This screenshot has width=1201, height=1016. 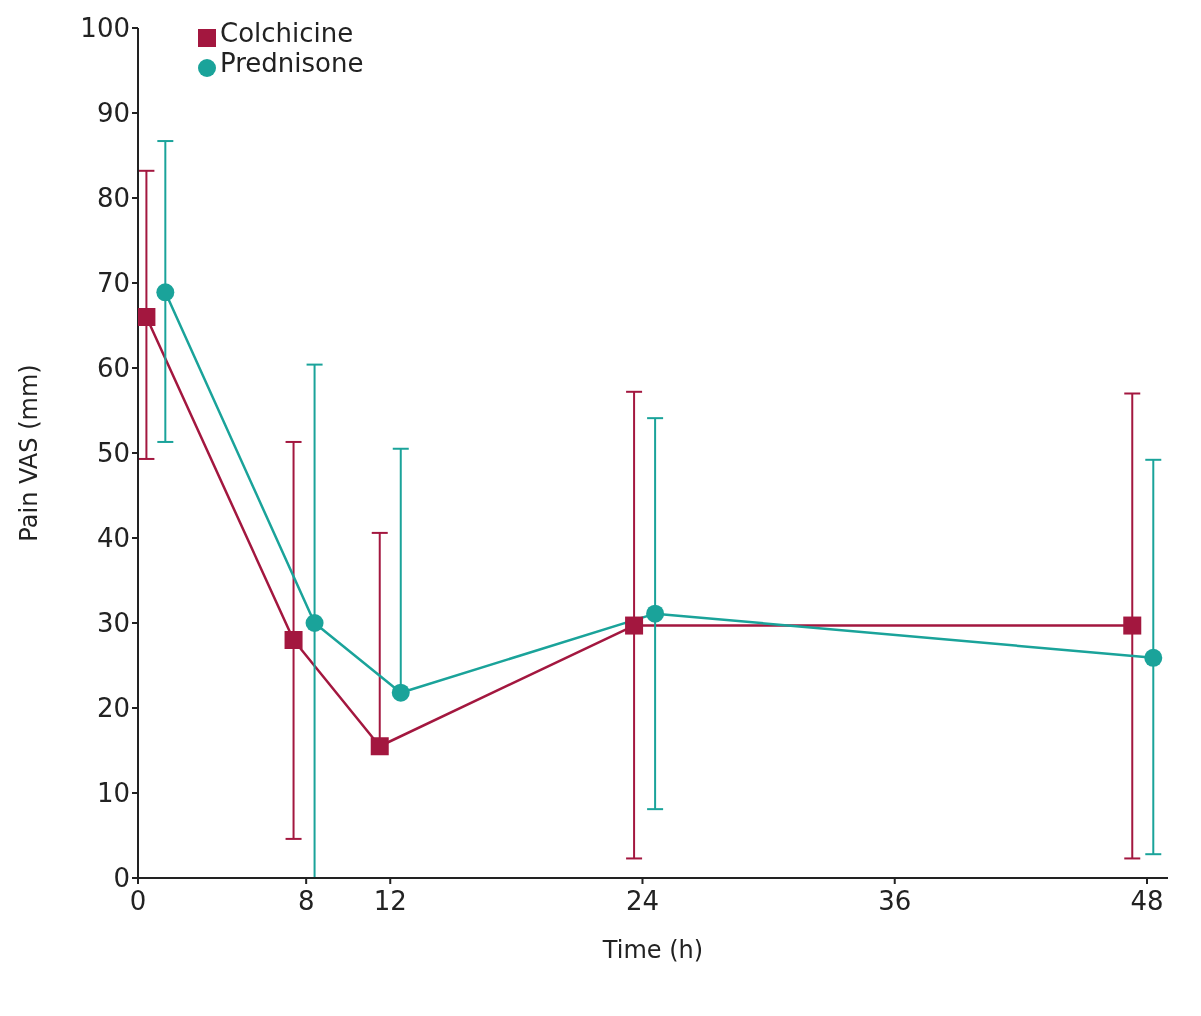 What do you see at coordinates (113, 453) in the screenshot?
I see `y-tick-label: 50` at bounding box center [113, 453].